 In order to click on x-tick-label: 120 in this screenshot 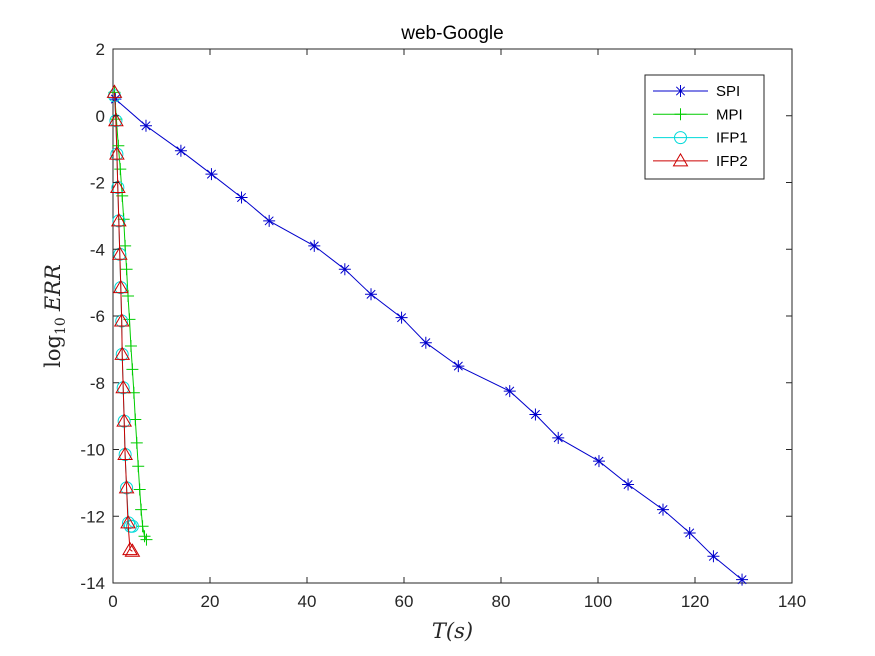, I will do `click(695, 601)`.